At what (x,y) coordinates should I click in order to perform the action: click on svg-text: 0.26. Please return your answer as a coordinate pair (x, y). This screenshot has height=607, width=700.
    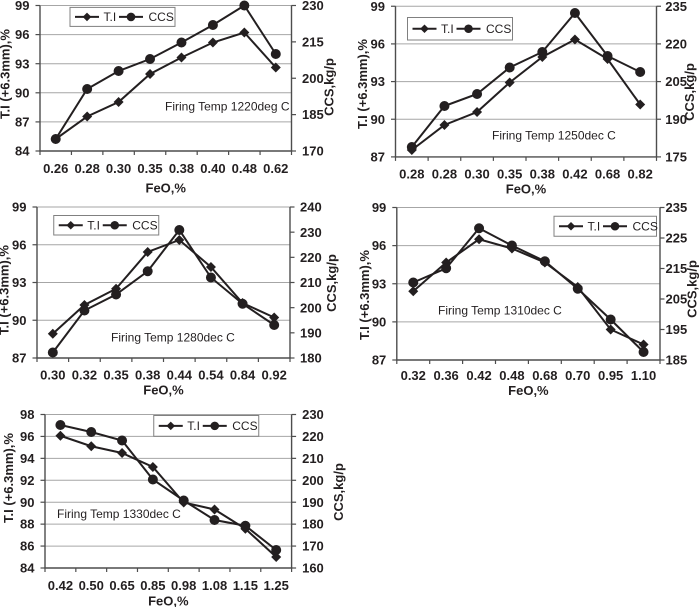
    Looking at the image, I should click on (55, 168).